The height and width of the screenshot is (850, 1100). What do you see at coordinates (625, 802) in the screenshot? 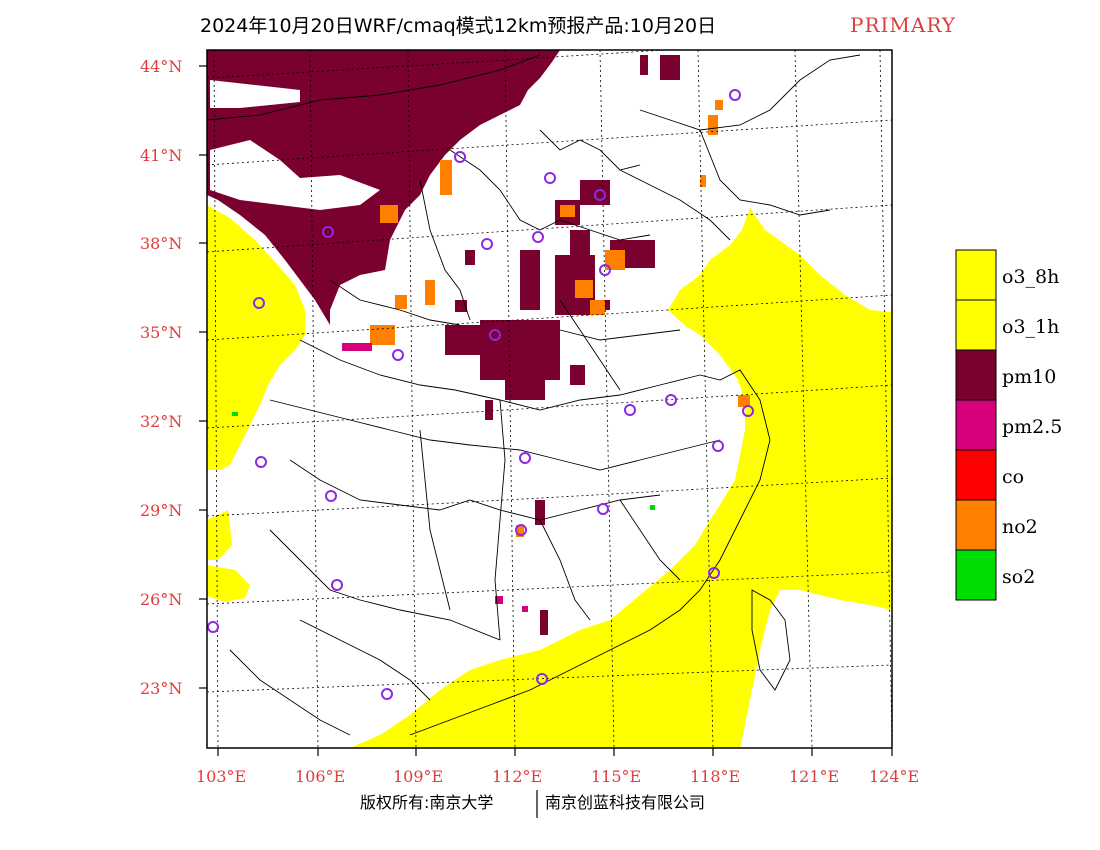
I see `credit-right: 南京创蓝科技有限公司` at bounding box center [625, 802].